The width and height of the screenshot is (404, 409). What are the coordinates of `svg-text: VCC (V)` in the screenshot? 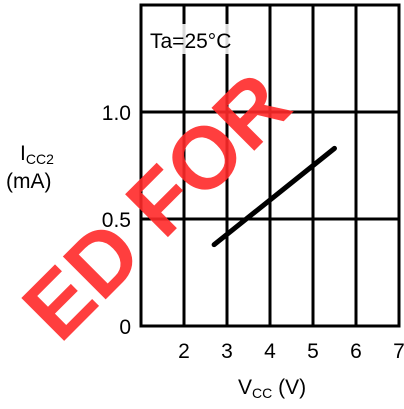 It's located at (272, 388).